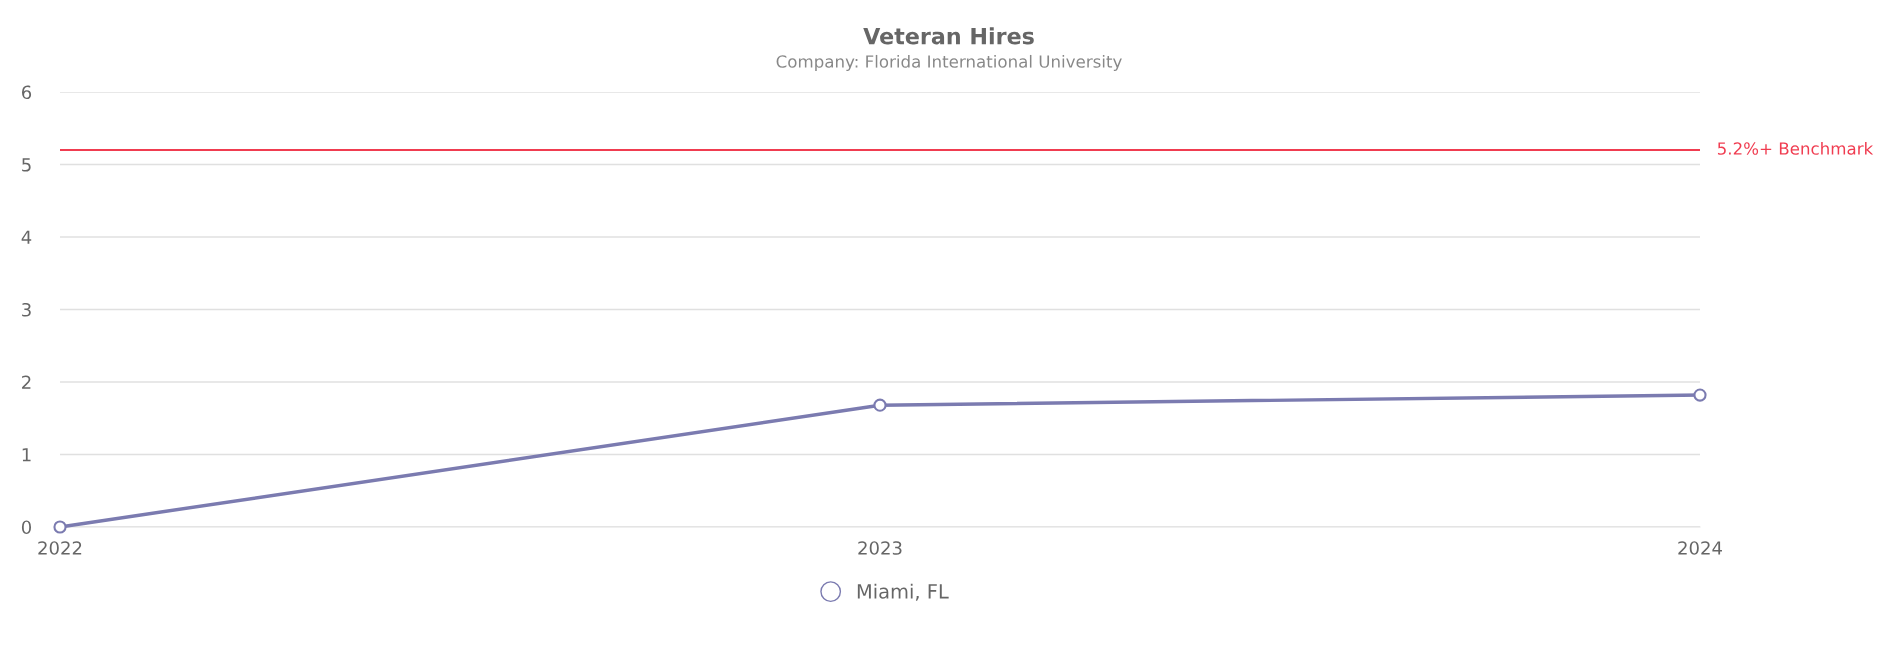 Image resolution: width=1898 pixels, height=661 pixels. I want to click on y-tick-label: 6, so click(27, 92).